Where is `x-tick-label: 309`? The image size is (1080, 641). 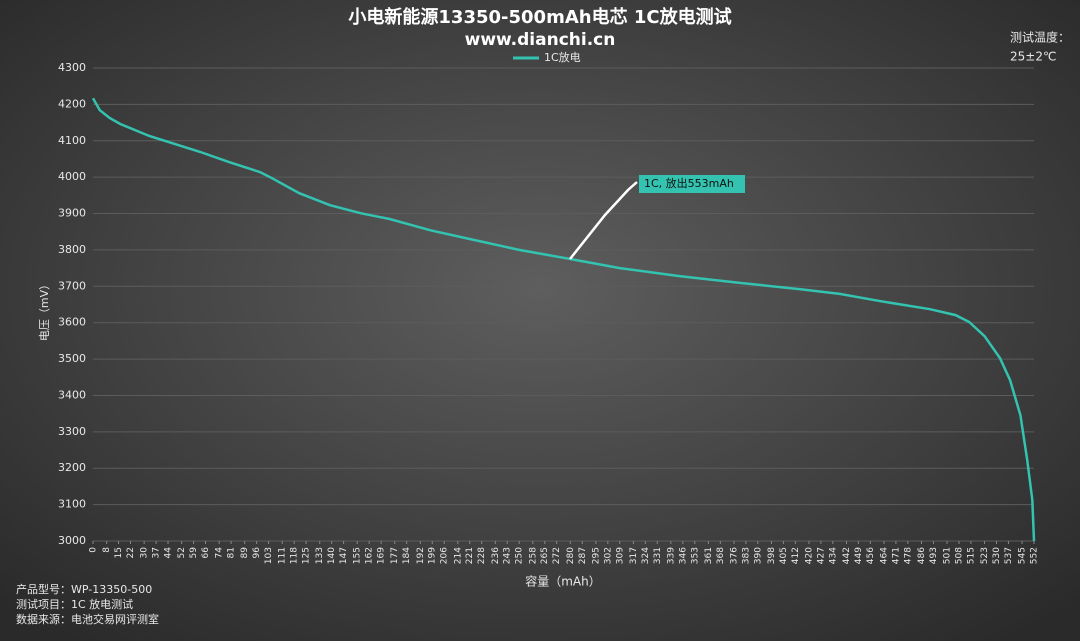 x-tick-label: 309 is located at coordinates (620, 555).